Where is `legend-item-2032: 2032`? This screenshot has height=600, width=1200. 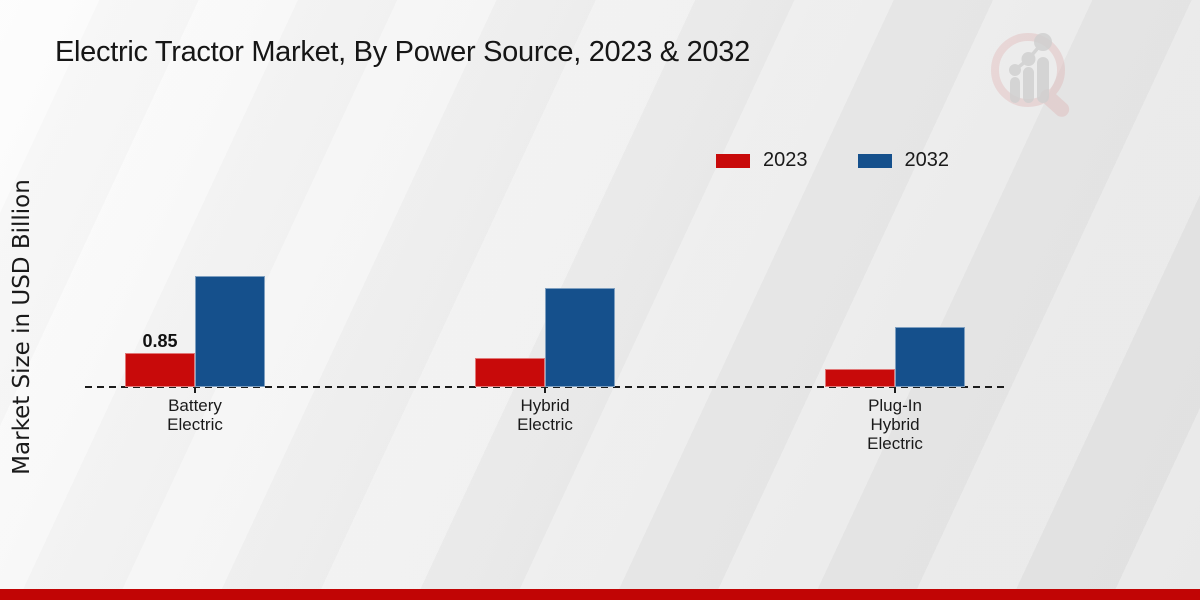 legend-item-2032: 2032 is located at coordinates (903, 160).